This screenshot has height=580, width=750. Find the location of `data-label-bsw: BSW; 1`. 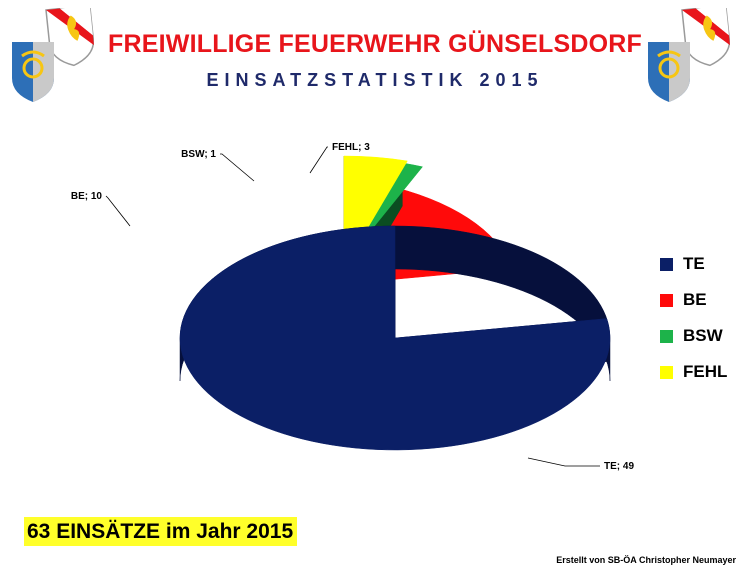

data-label-bsw: BSW; 1 is located at coordinates (198, 154).